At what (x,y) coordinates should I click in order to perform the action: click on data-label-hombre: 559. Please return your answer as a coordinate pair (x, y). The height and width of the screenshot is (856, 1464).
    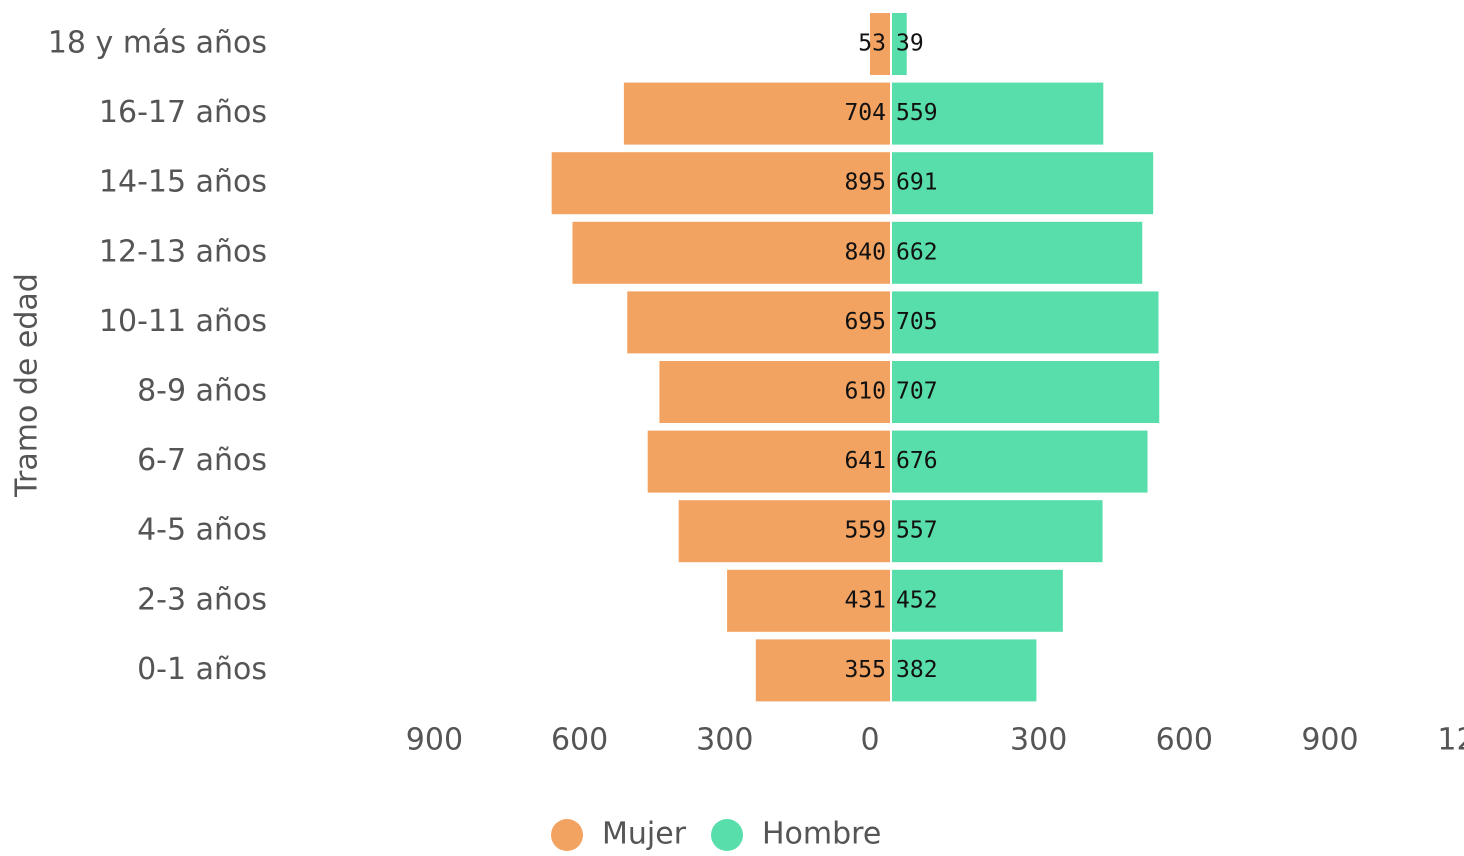
    Looking at the image, I should click on (917, 113).